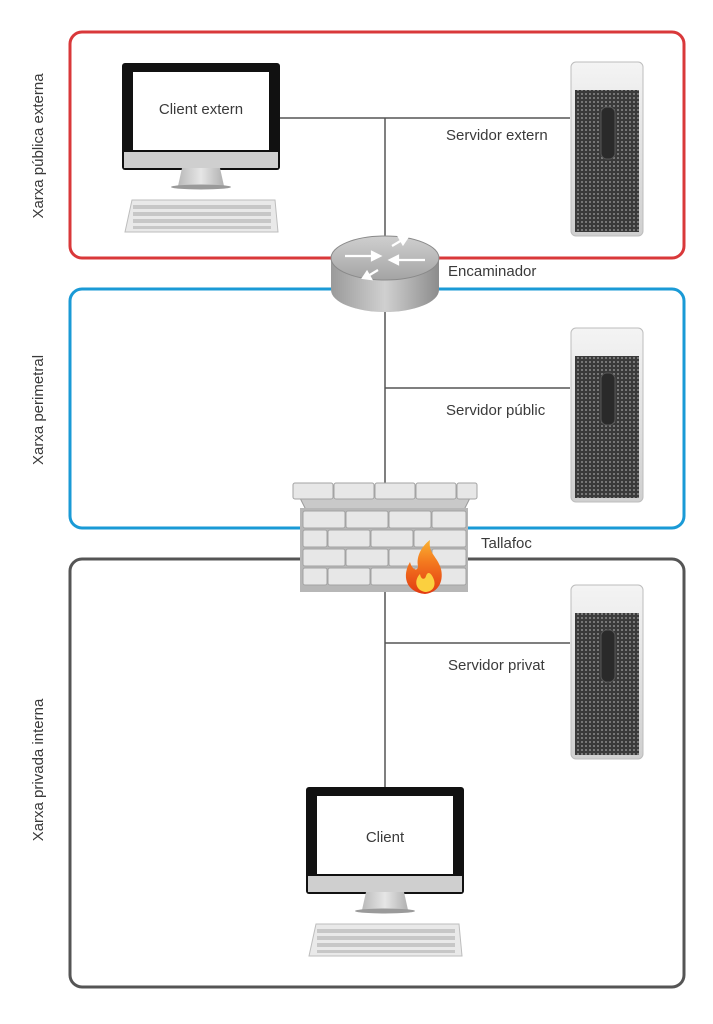  I want to click on external-server-tower-icon, so click(607, 149).